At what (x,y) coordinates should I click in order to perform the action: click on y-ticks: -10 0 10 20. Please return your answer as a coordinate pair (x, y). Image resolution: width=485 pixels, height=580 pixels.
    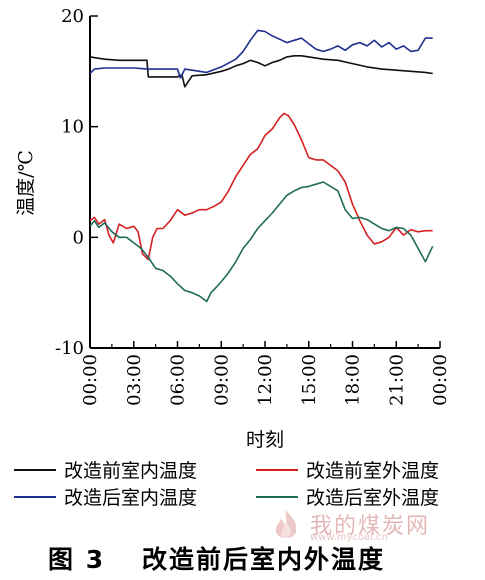
    Looking at the image, I should click on (76, 182).